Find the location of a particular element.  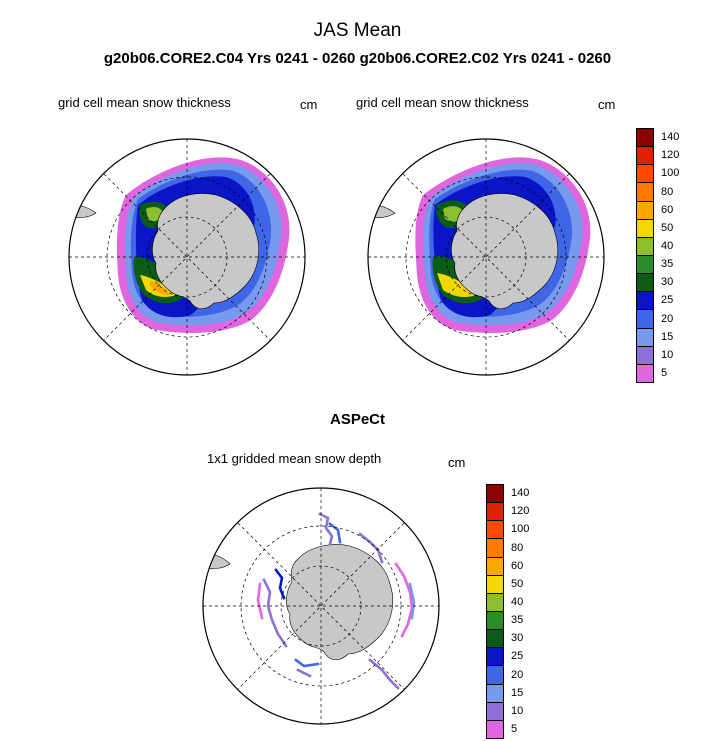

obs-track-purple is located at coordinates (326, 529).